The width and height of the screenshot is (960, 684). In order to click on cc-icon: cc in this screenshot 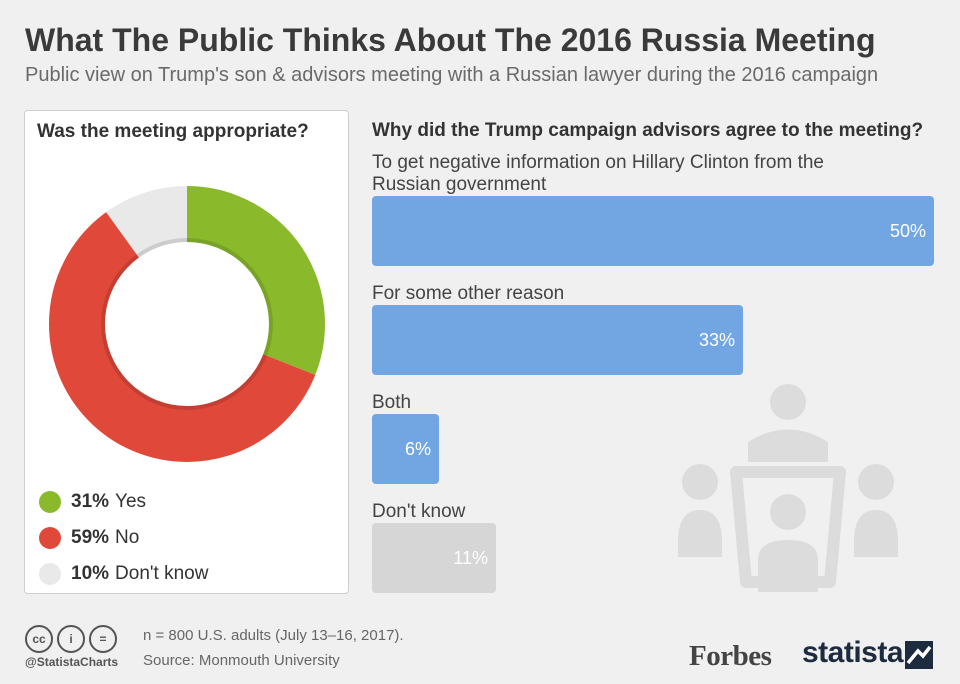, I will do `click(39, 639)`.